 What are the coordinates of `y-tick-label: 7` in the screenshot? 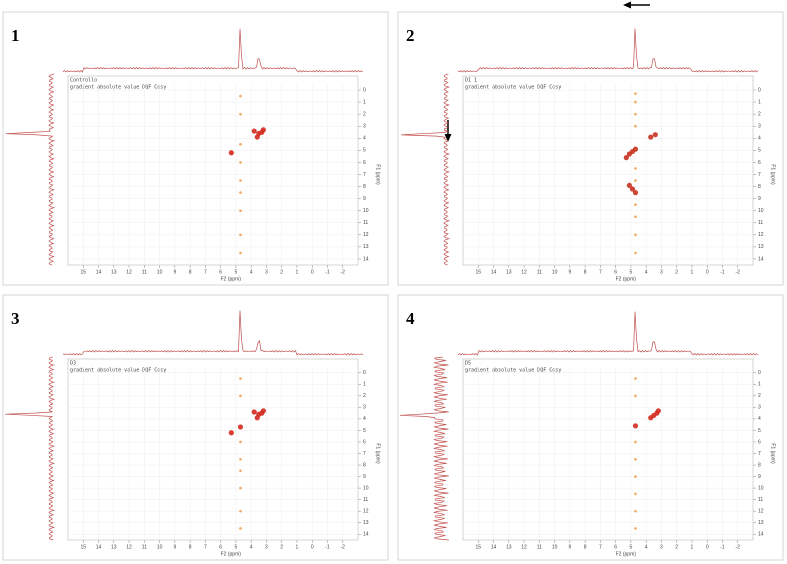 It's located at (364, 175).